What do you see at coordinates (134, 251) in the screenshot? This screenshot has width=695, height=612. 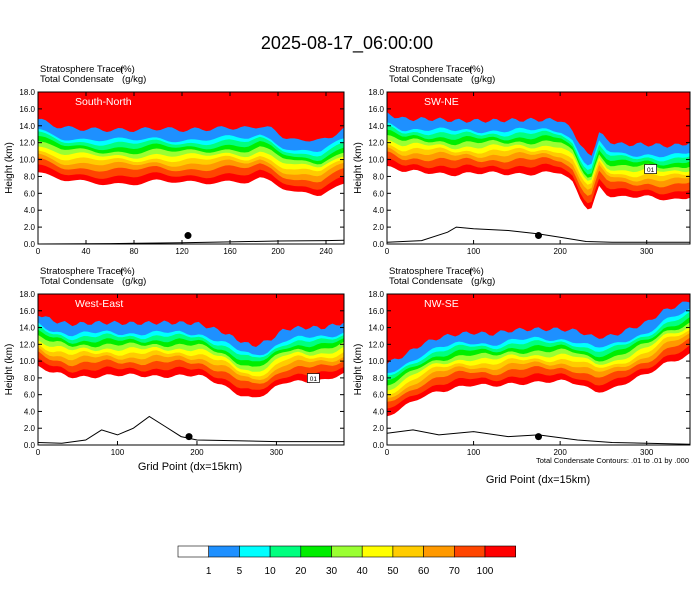 I see `x-tick-label: 80` at bounding box center [134, 251].